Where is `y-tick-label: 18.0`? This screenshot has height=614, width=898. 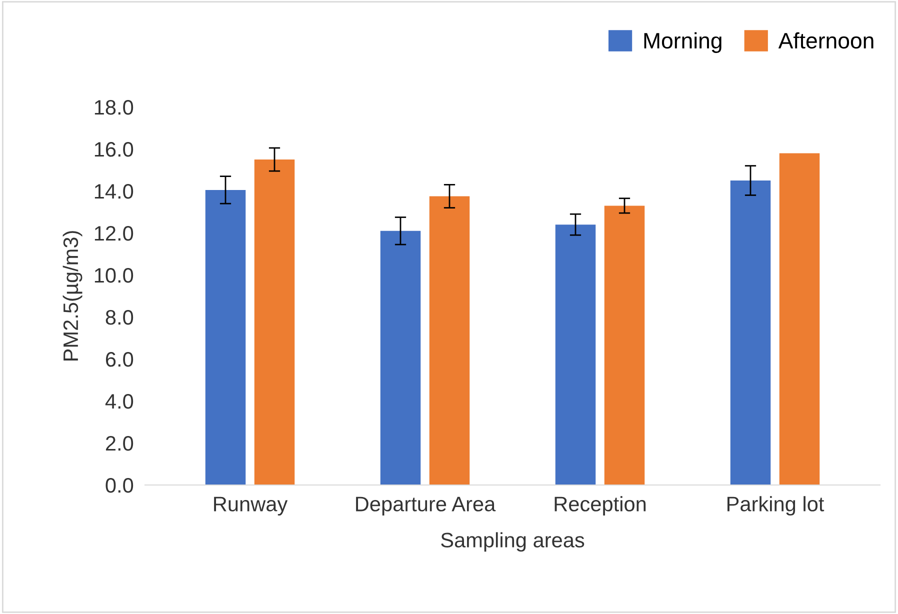
y-tick-label: 18.0 is located at coordinates (114, 107).